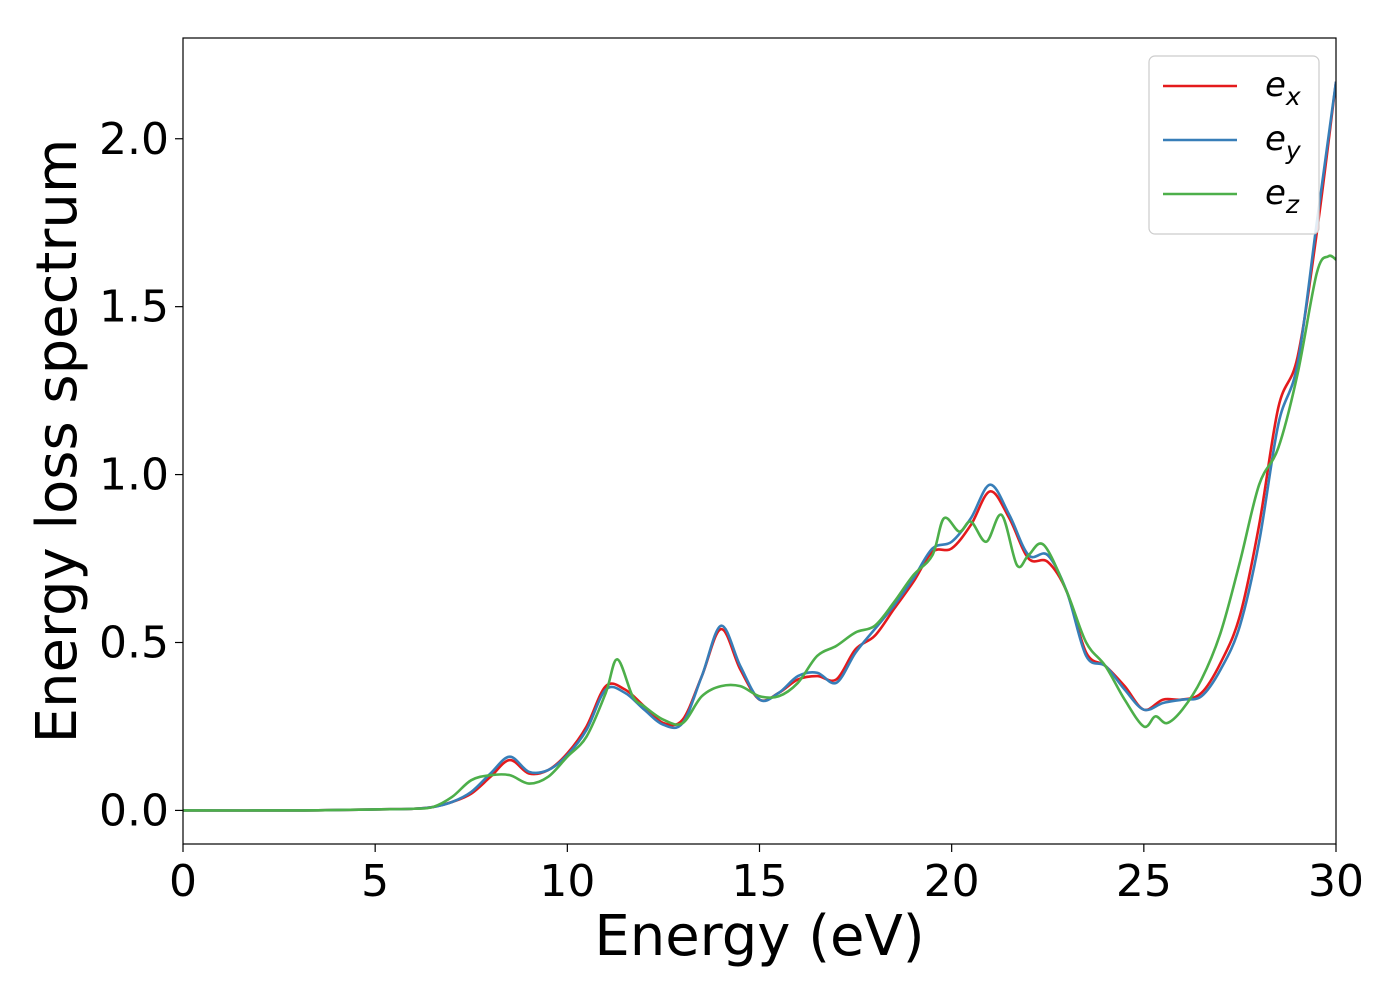 The image size is (1400, 1000). I want to click on legend-label-ex: ex, so click(1283, 88).